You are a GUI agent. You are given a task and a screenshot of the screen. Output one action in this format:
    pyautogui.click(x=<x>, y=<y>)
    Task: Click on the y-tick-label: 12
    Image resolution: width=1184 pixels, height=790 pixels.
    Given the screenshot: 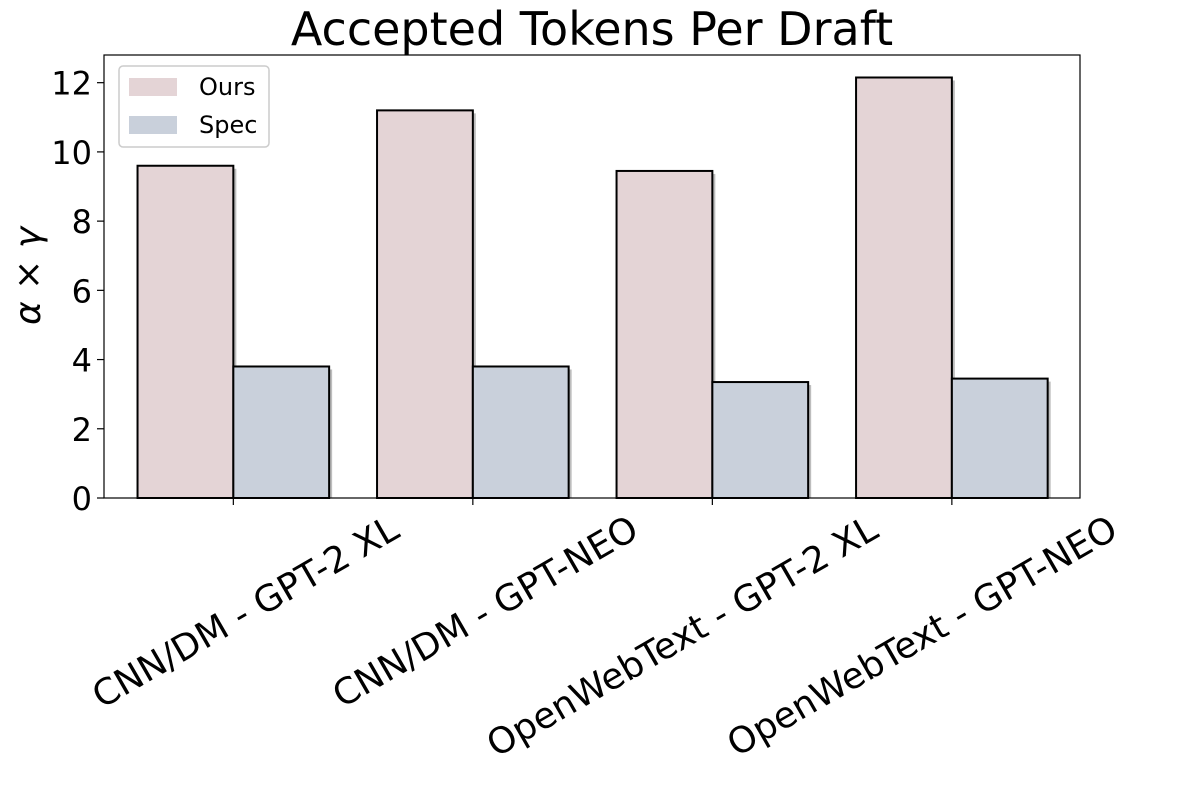 What is the action you would take?
    pyautogui.click(x=71, y=84)
    